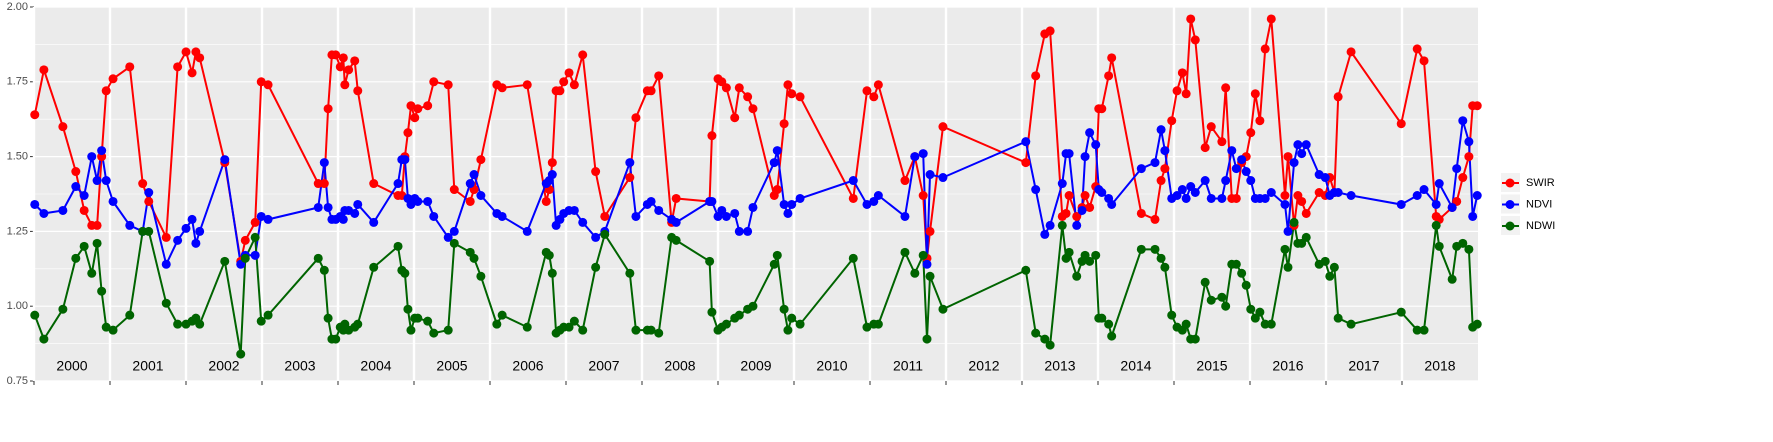 This screenshot has height=442, width=1773. I want to click on legend: SWIR NDVI NDWI, so click(1528, 204).